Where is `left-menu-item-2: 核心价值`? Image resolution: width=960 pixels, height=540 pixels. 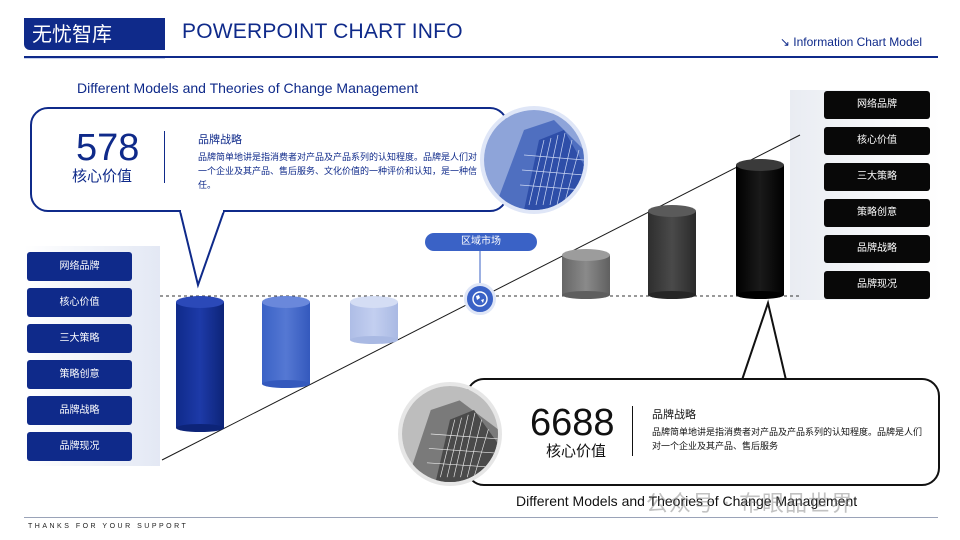
left-menu-item-2: 核心价值 is located at coordinates (79, 302).